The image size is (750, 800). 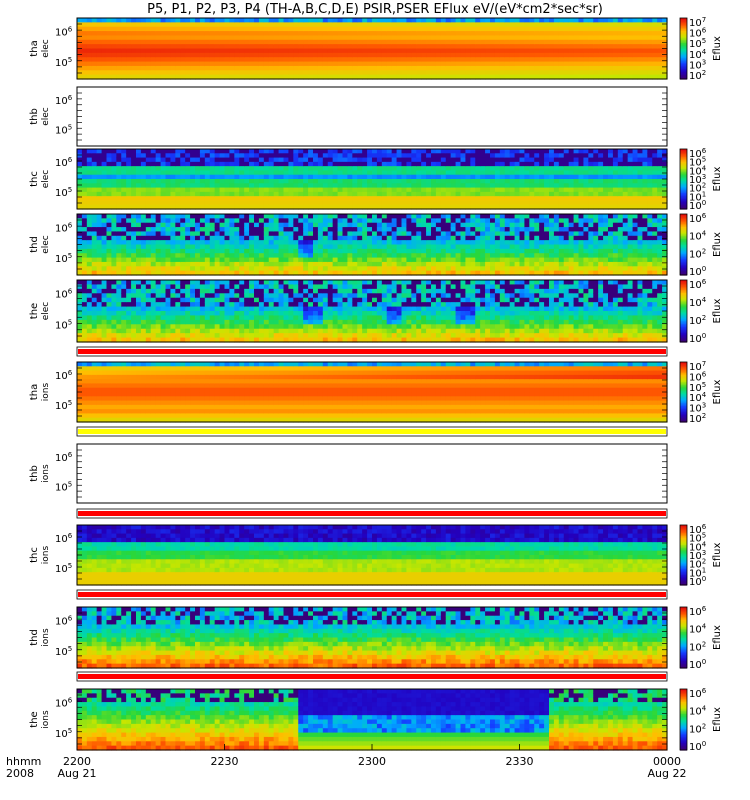 I want to click on xaxis-row1-label: hhmm, so click(x=23, y=761).